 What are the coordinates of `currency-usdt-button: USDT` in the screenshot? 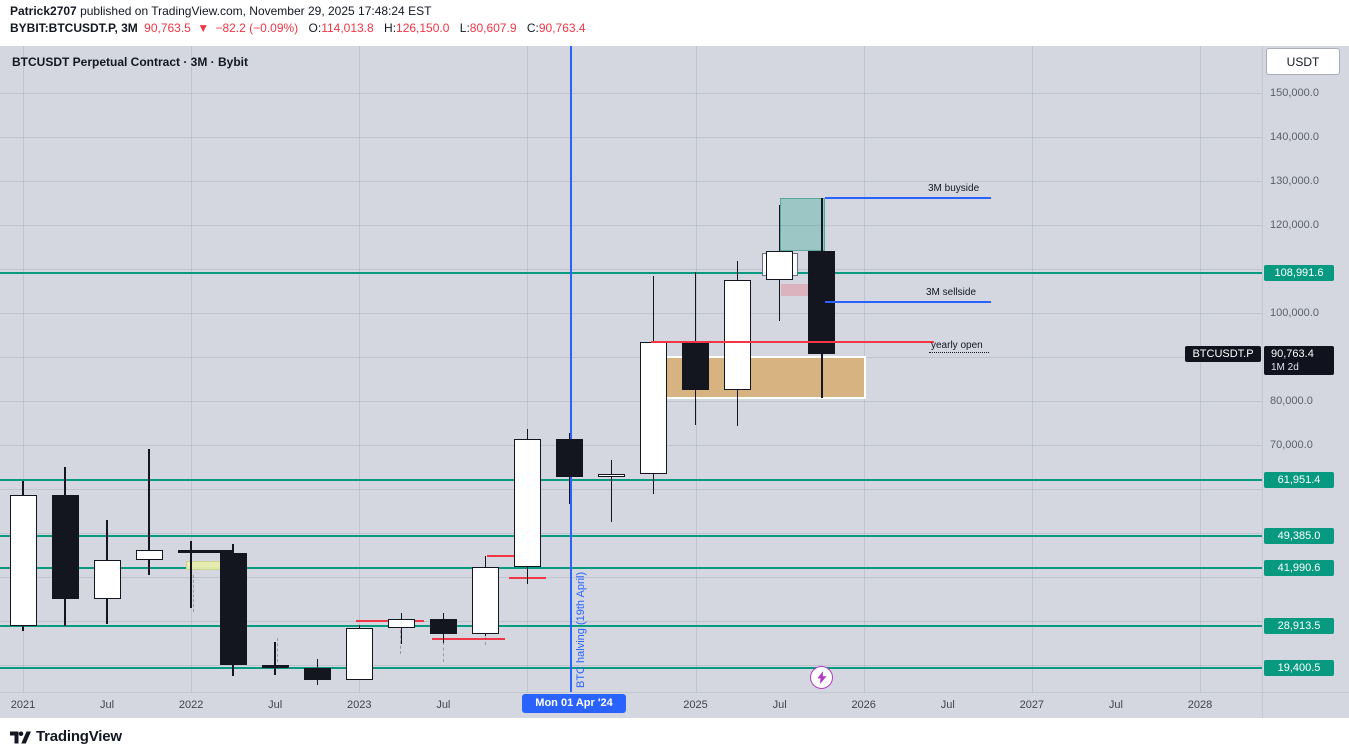 It's located at (1303, 61).